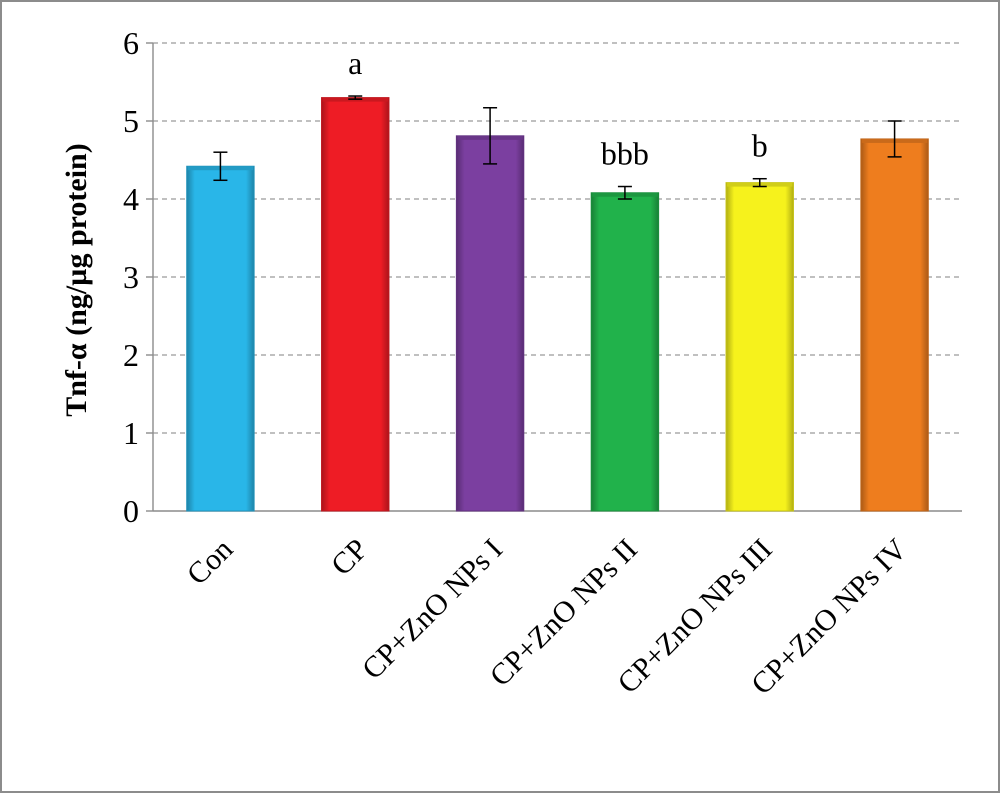  I want to click on error-bars, so click(557, 147).